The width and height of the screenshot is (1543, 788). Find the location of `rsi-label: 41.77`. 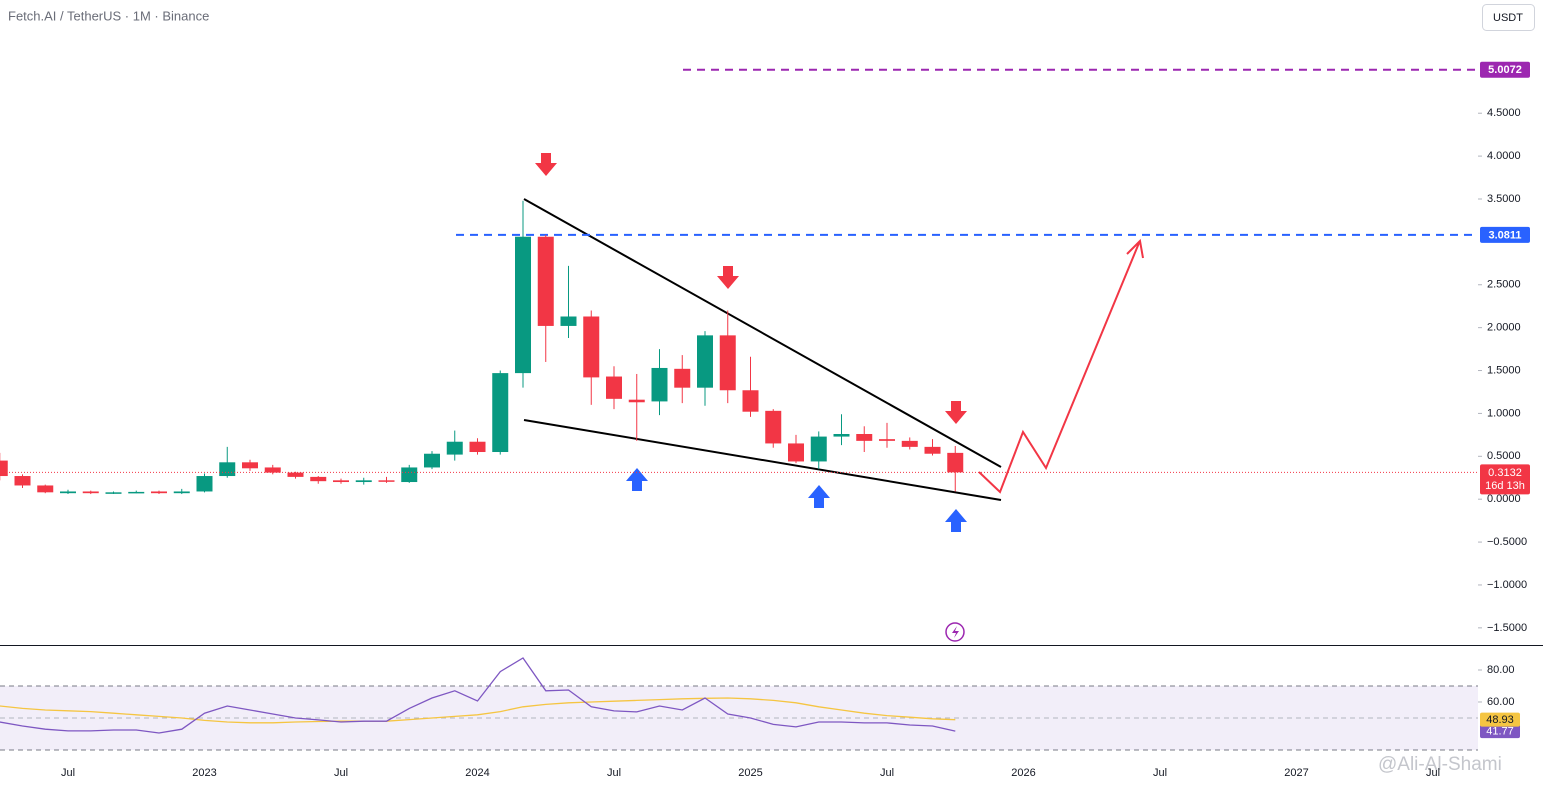

rsi-label: 41.77 is located at coordinates (1500, 732).